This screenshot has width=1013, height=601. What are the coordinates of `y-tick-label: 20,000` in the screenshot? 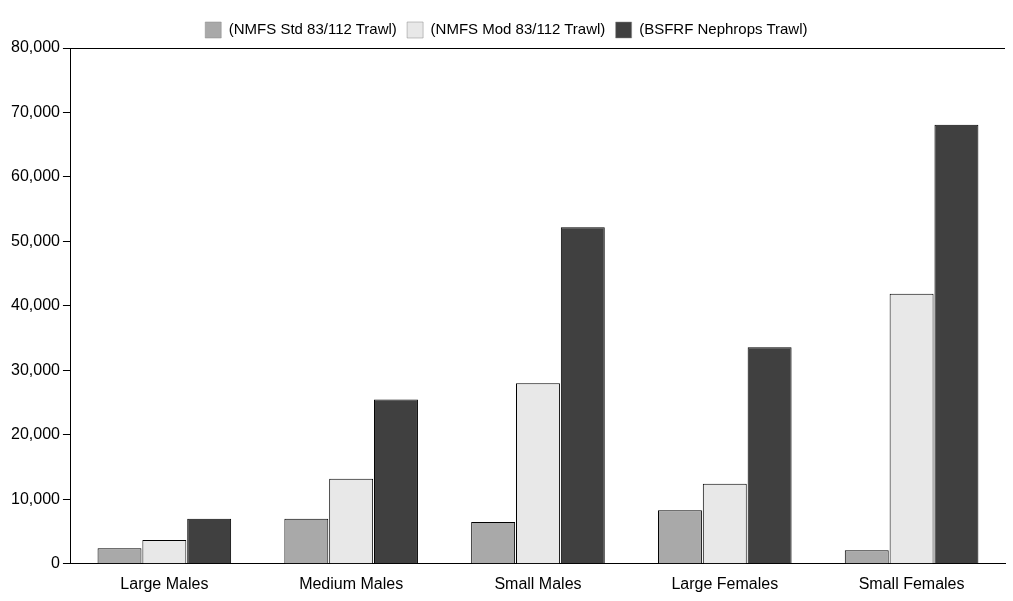 It's located at (36, 434).